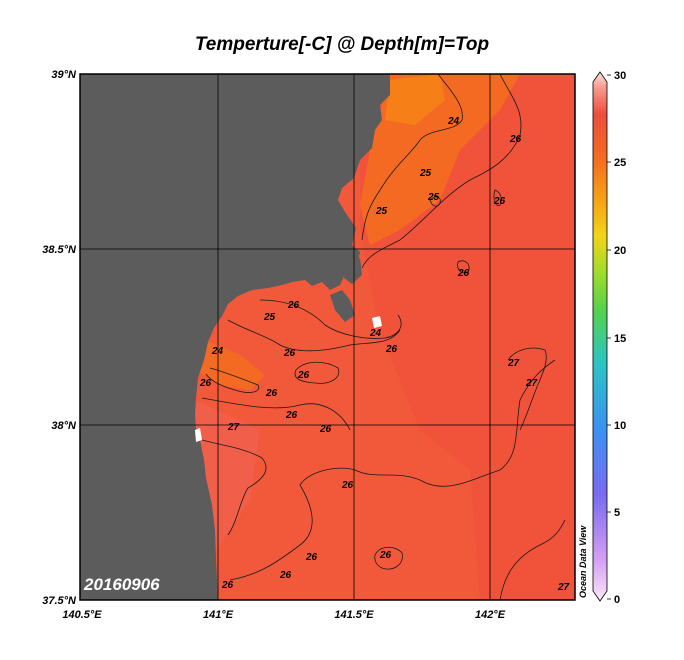 Image resolution: width=684 pixels, height=660 pixels. Describe the element at coordinates (232, 365) in the screenshot. I see `cool-water-region-coast` at that location.